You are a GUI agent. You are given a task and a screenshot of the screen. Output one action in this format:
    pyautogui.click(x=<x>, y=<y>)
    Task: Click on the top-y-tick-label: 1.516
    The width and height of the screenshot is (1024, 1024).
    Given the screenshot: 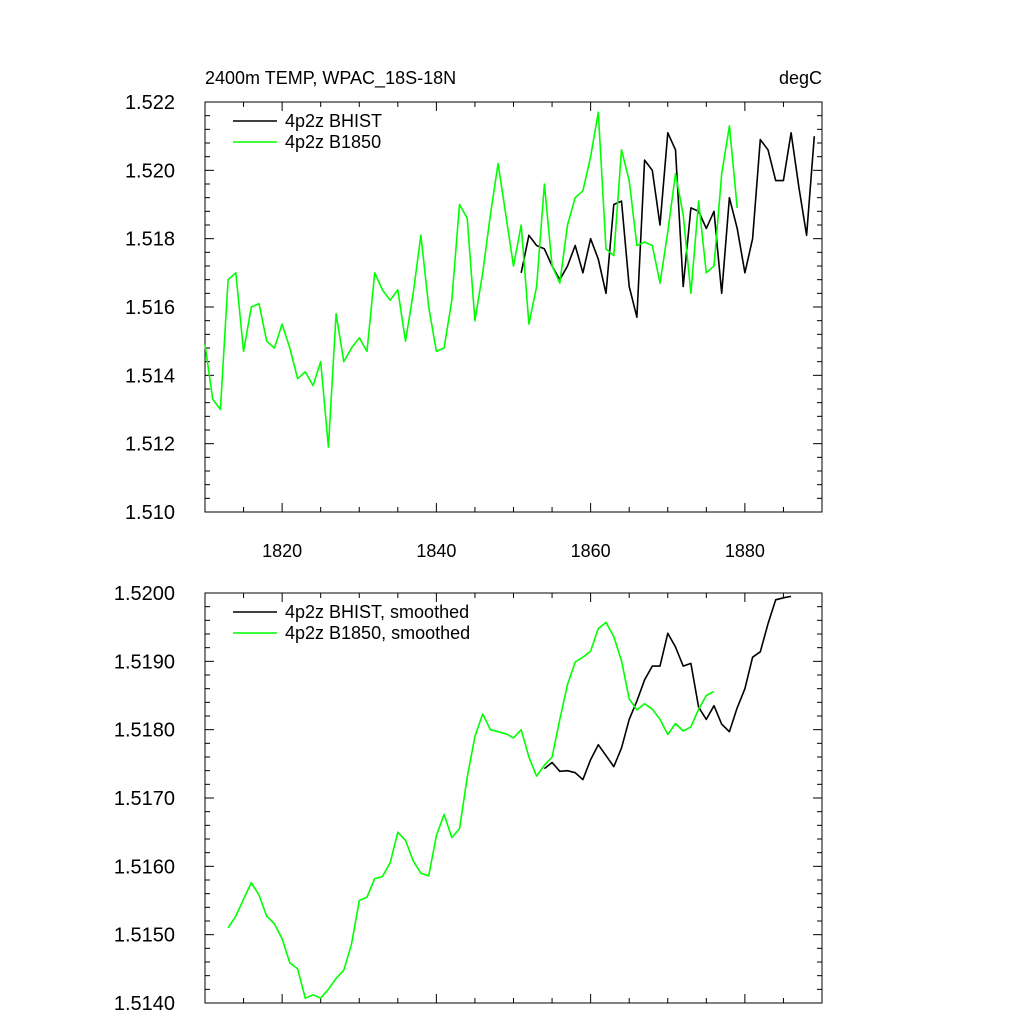 What is the action you would take?
    pyautogui.click(x=150, y=308)
    